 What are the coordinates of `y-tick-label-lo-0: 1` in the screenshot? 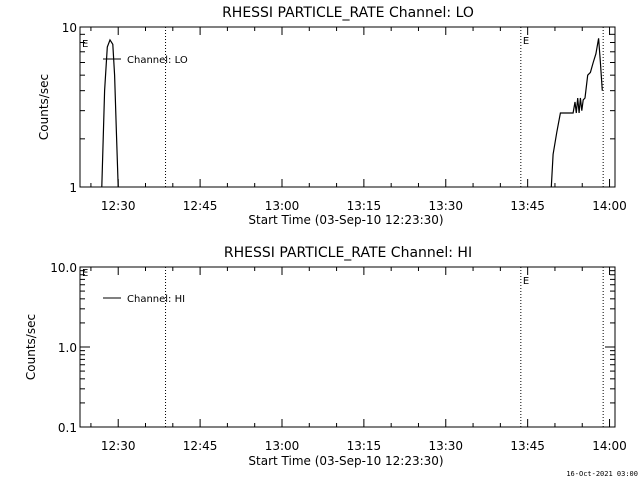 It's located at (73, 188).